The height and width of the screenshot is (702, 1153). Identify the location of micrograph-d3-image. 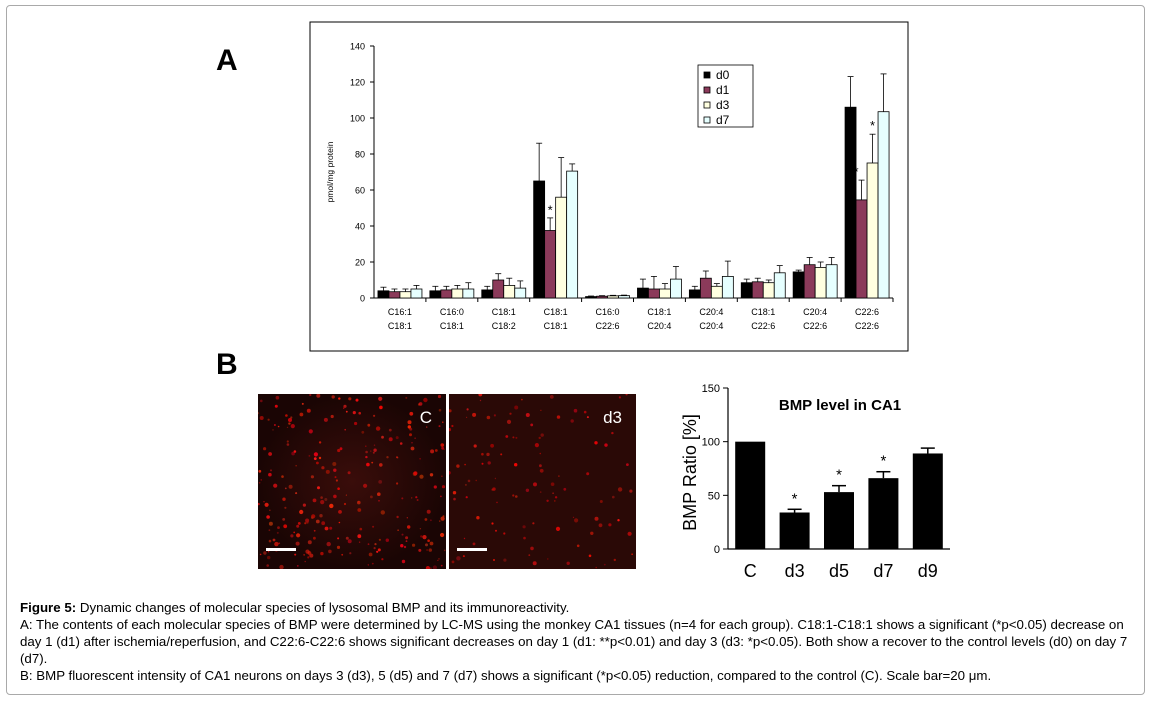
(542, 481).